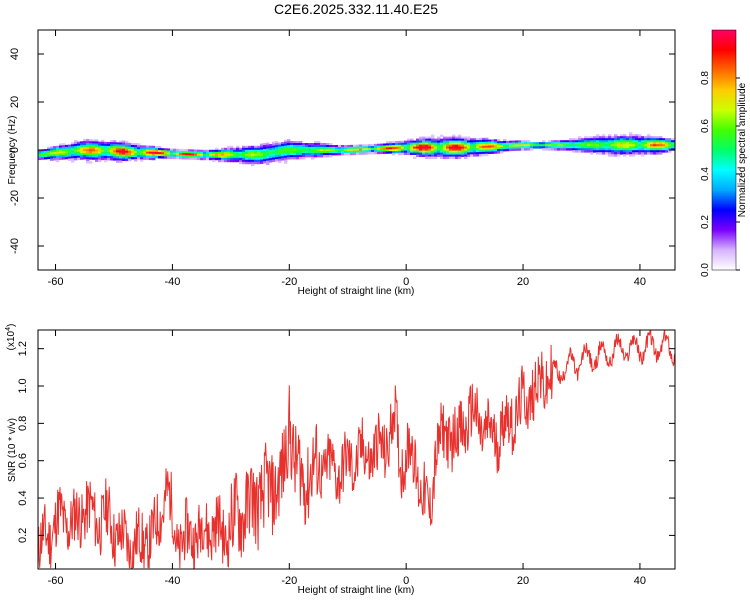 The image size is (750, 600). What do you see at coordinates (289, 581) in the screenshot?
I see `snr-x-tick-label: -20` at bounding box center [289, 581].